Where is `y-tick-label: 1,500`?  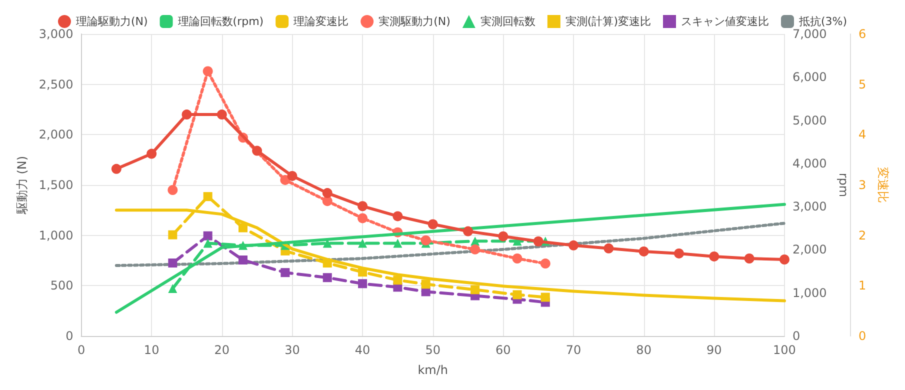 y-tick-label: 1,500 is located at coordinates (56, 185).